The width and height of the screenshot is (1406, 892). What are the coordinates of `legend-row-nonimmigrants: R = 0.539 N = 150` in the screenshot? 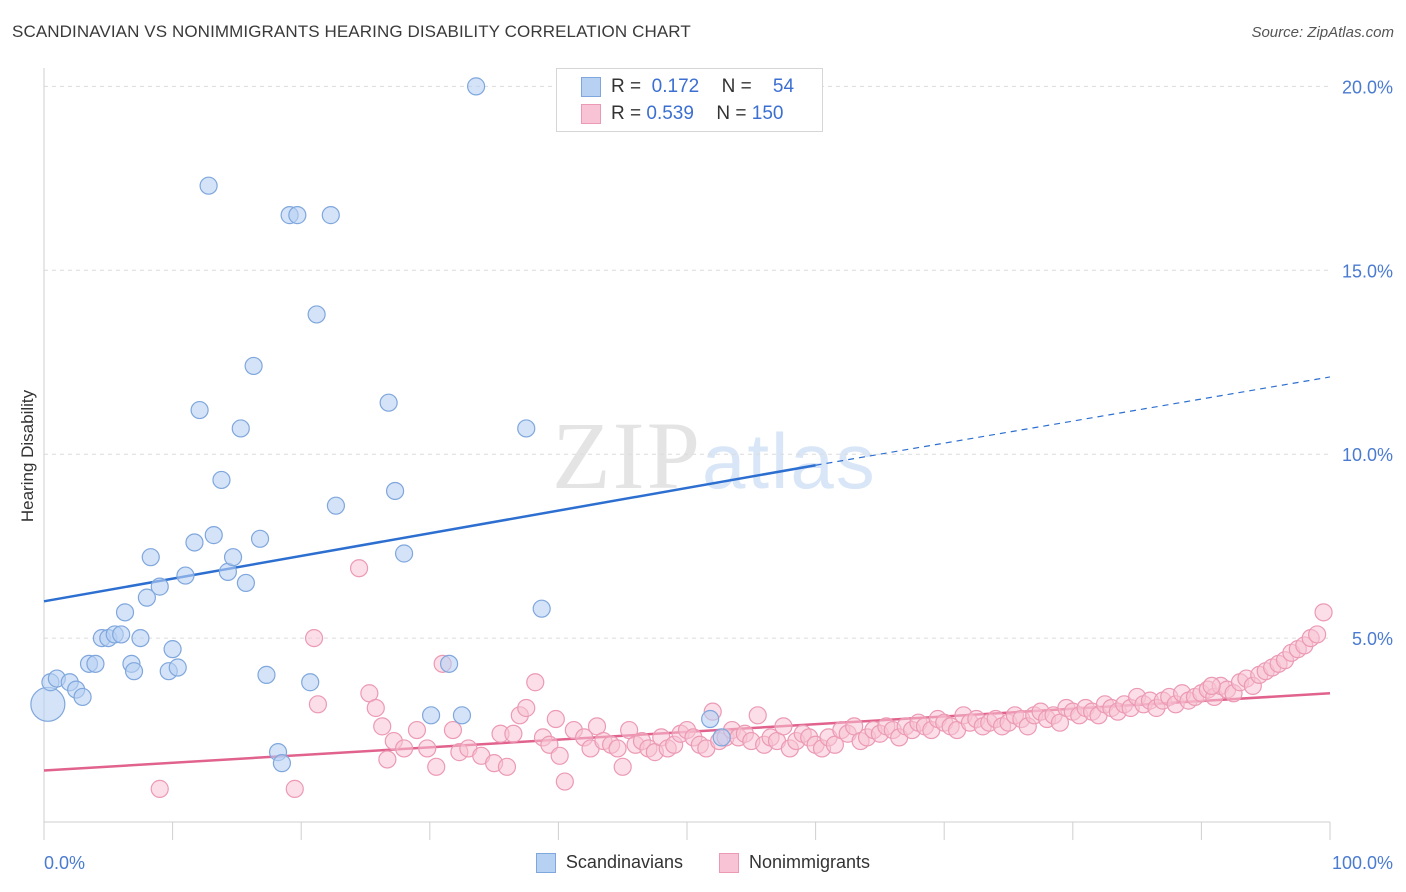 It's located at (682, 114).